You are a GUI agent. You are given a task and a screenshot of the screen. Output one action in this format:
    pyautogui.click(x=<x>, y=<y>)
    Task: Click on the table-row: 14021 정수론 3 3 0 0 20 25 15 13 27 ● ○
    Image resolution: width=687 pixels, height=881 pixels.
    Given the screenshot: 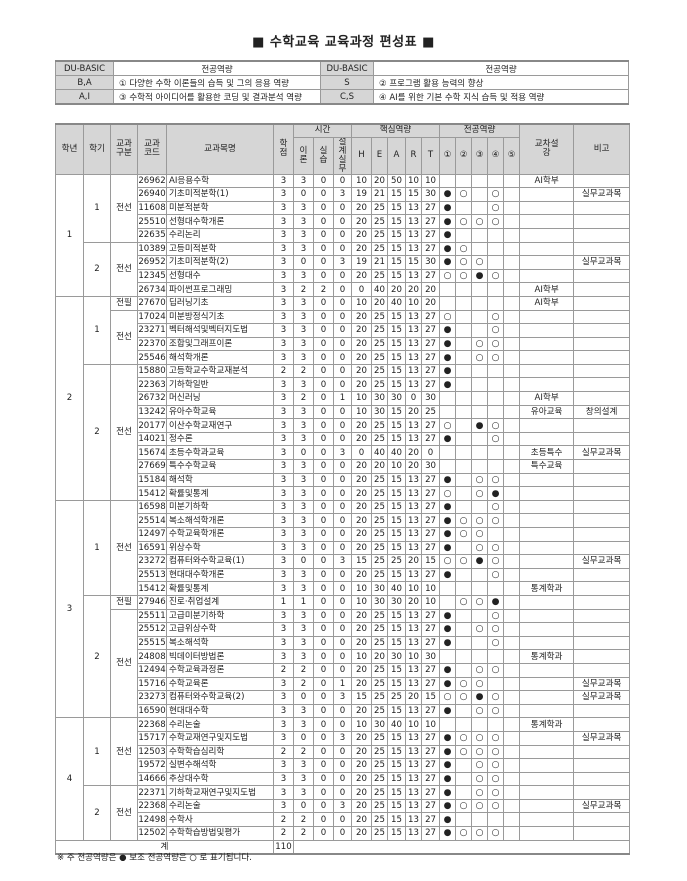 What is the action you would take?
    pyautogui.click(x=343, y=439)
    